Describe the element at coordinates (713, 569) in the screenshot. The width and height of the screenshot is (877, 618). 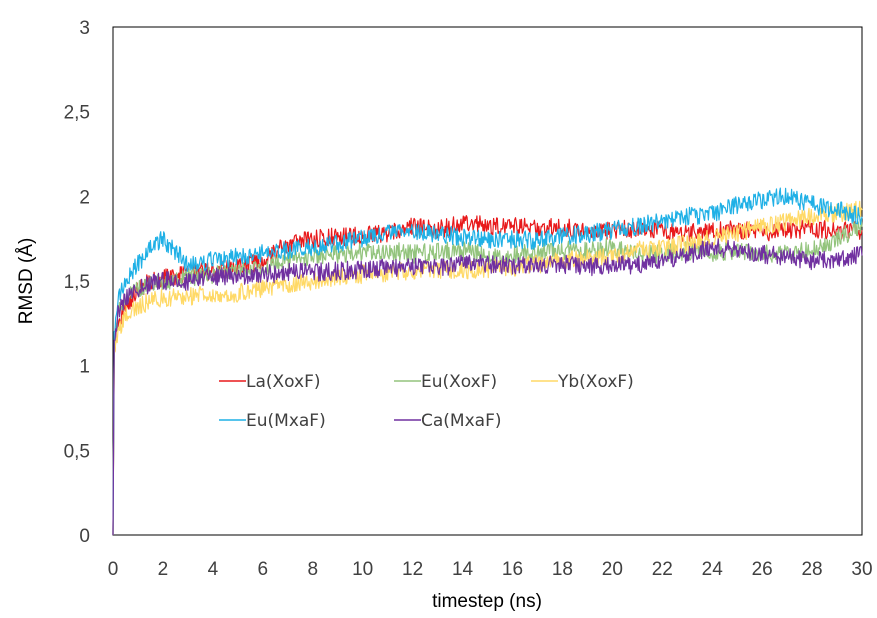
I see `x-tick-label: 24` at that location.